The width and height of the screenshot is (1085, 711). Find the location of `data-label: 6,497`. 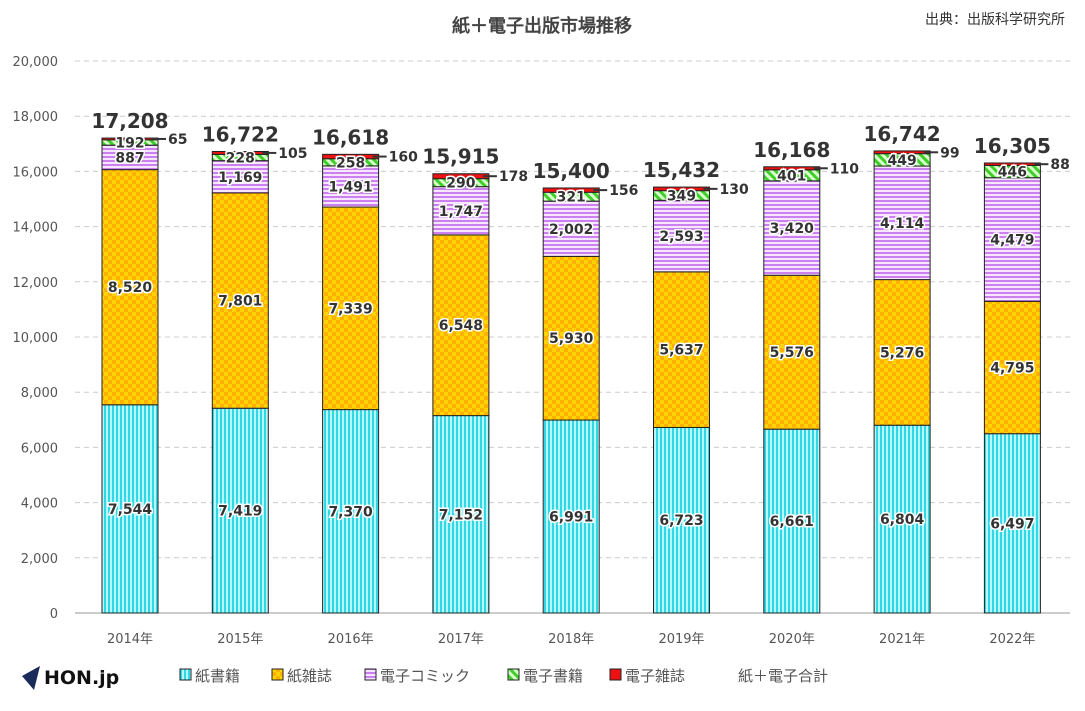

data-label: 6,497 is located at coordinates (1012, 524).